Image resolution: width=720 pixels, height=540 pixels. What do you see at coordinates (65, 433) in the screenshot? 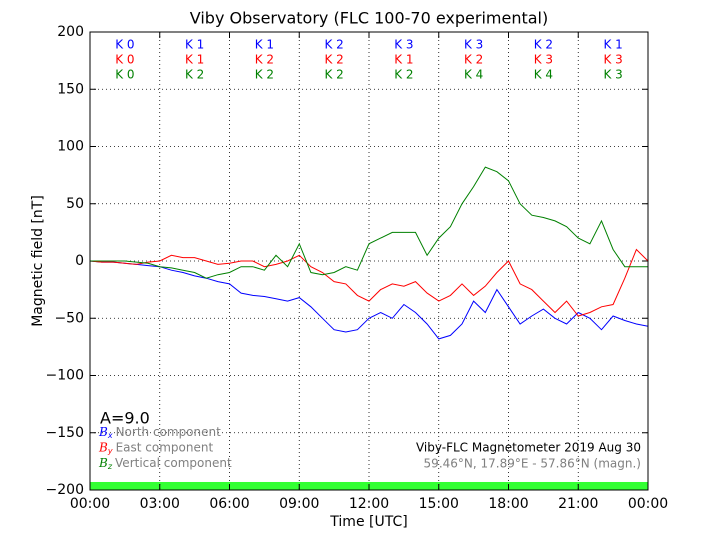
I see `y-tick-label: −150` at bounding box center [65, 433].